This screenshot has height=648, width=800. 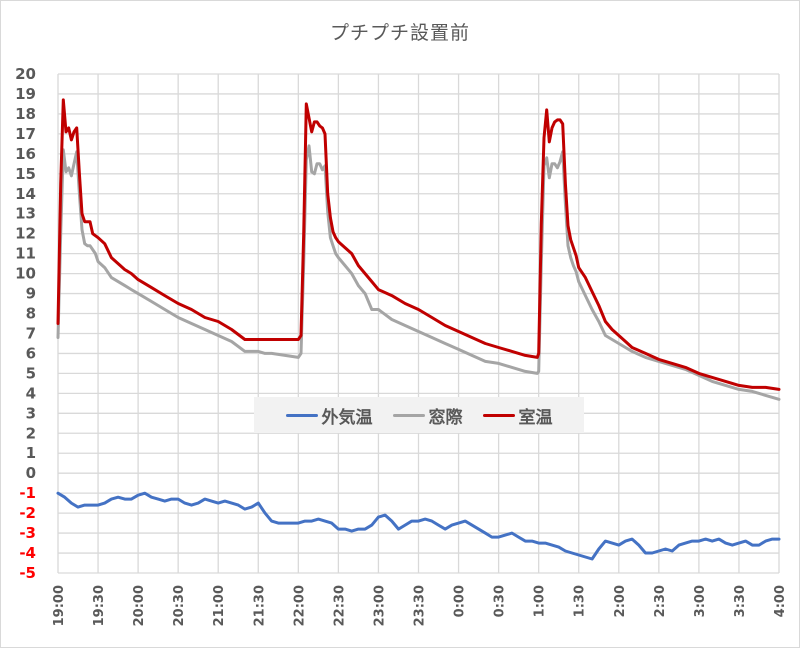 I want to click on y-tick-label: -4, so click(x=27, y=553).